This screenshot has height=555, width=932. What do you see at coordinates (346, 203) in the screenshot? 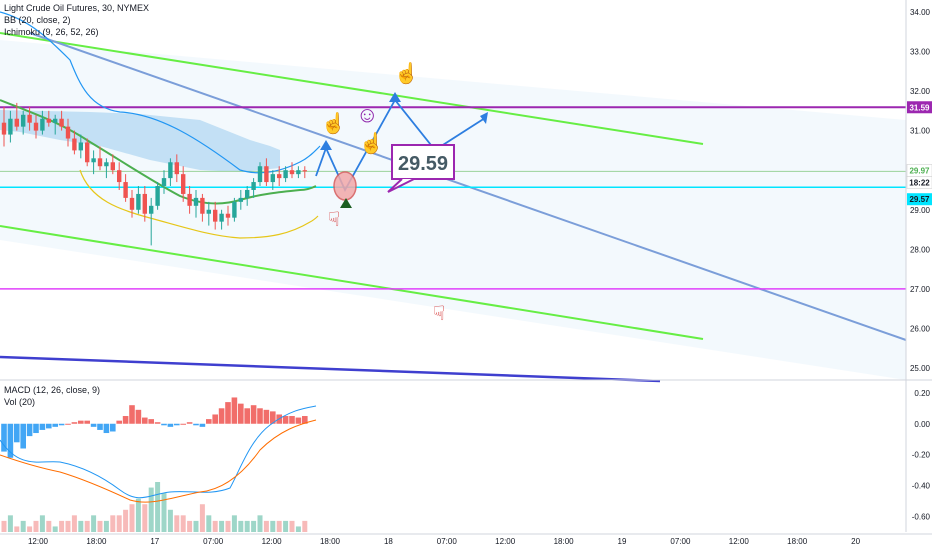
I see `green-up-arrow-icon` at bounding box center [346, 203].